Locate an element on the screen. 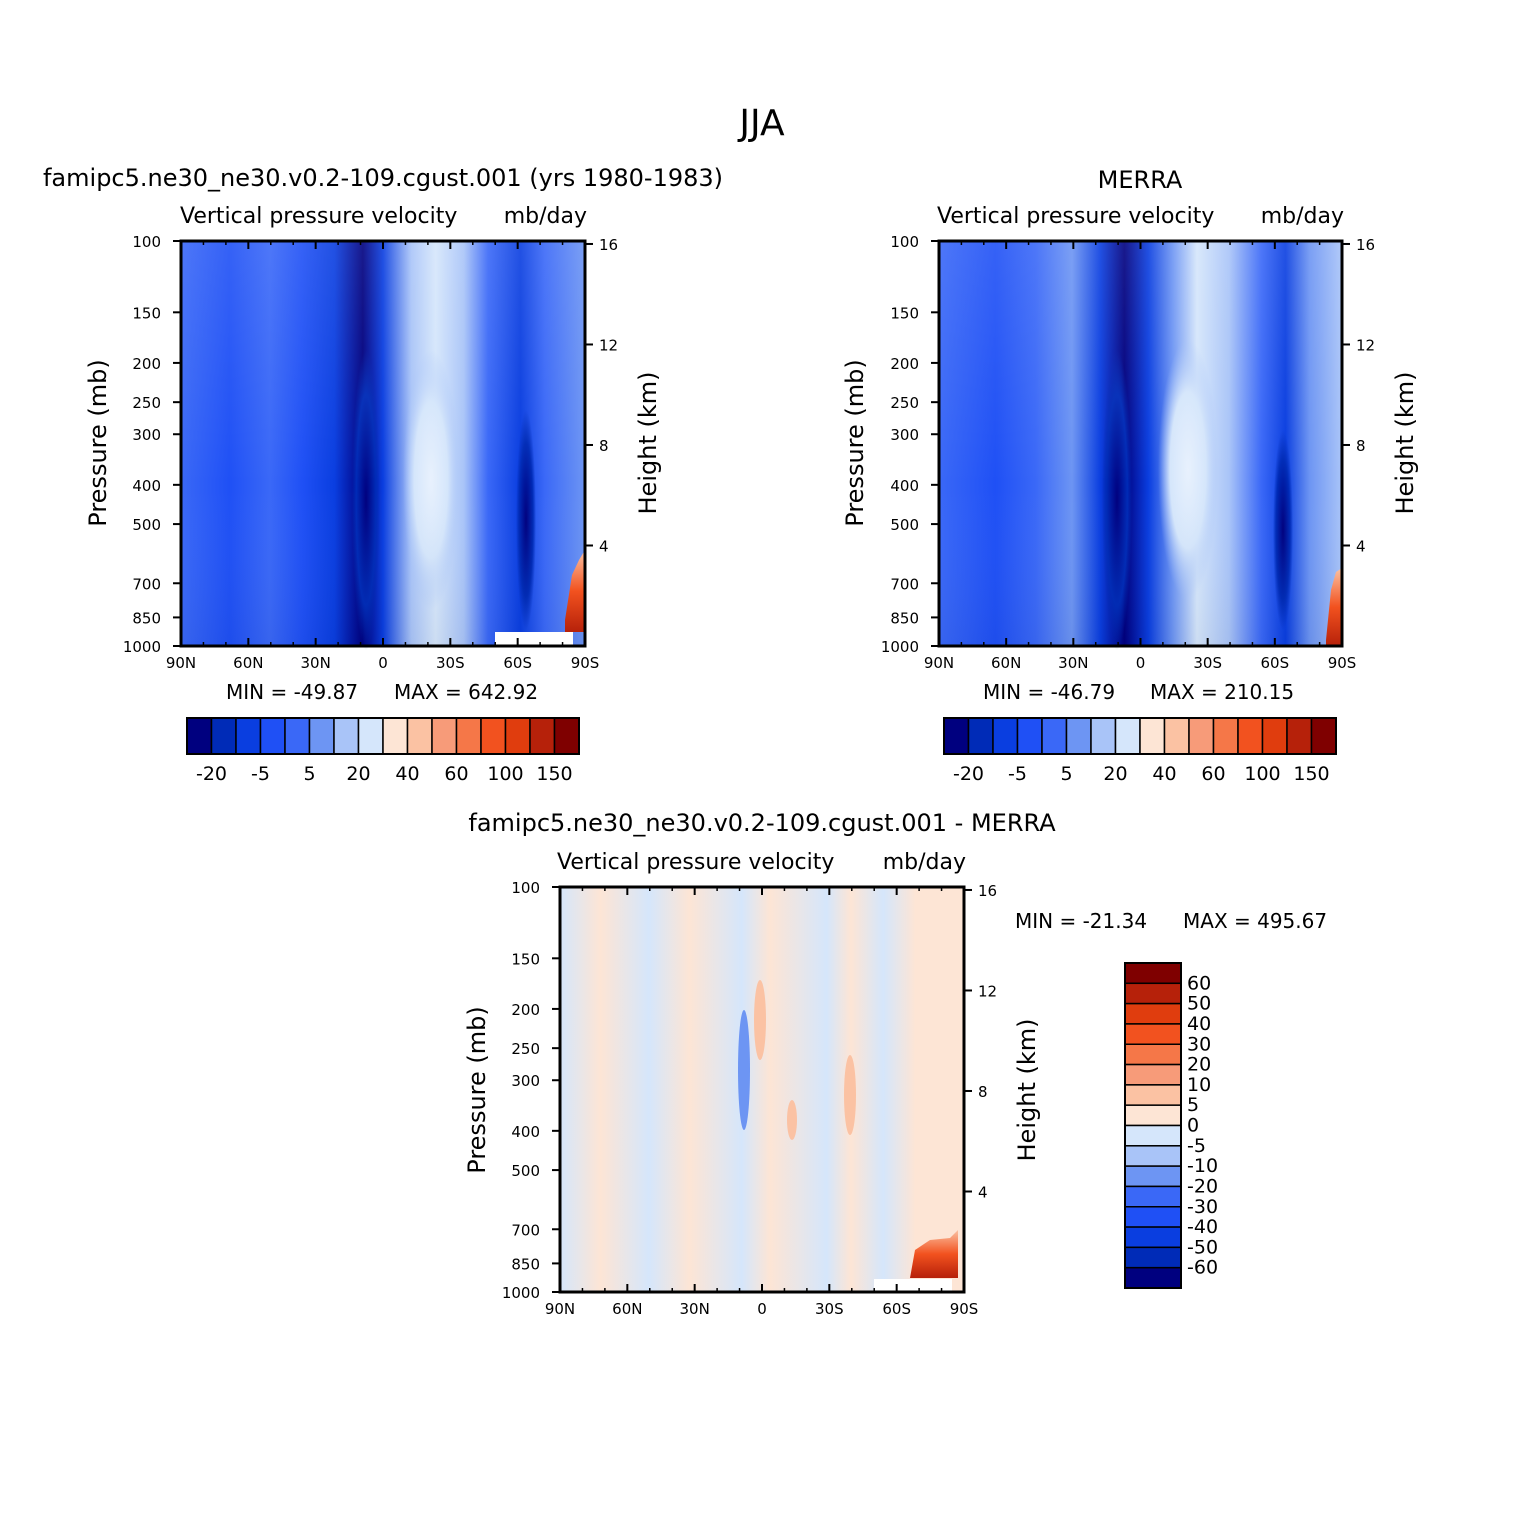 The width and height of the screenshot is (1524, 1524). panel-model-colorbar: -20 -5 5 20 40 60 100 150 is located at coordinates (383, 751).